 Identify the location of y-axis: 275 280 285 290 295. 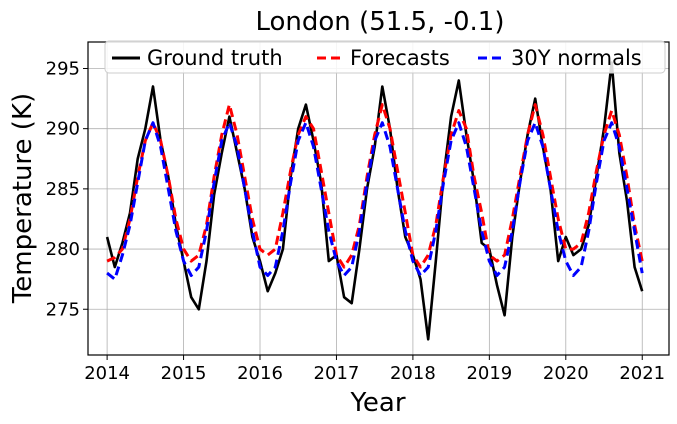
(67, 189).